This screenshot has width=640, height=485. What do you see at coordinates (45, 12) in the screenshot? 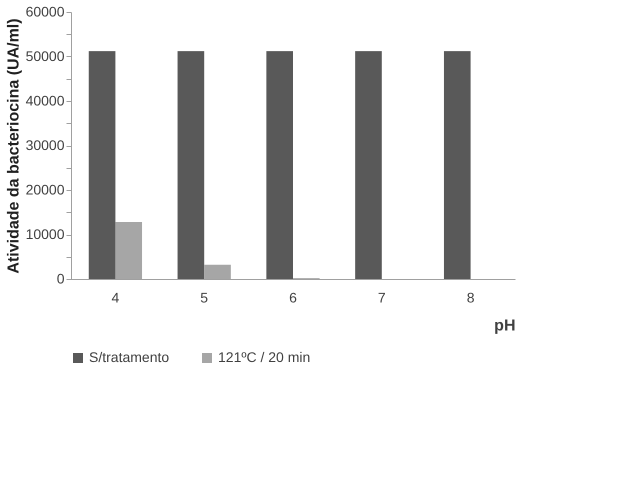
I see `y-tick-label: 60000` at bounding box center [45, 12].